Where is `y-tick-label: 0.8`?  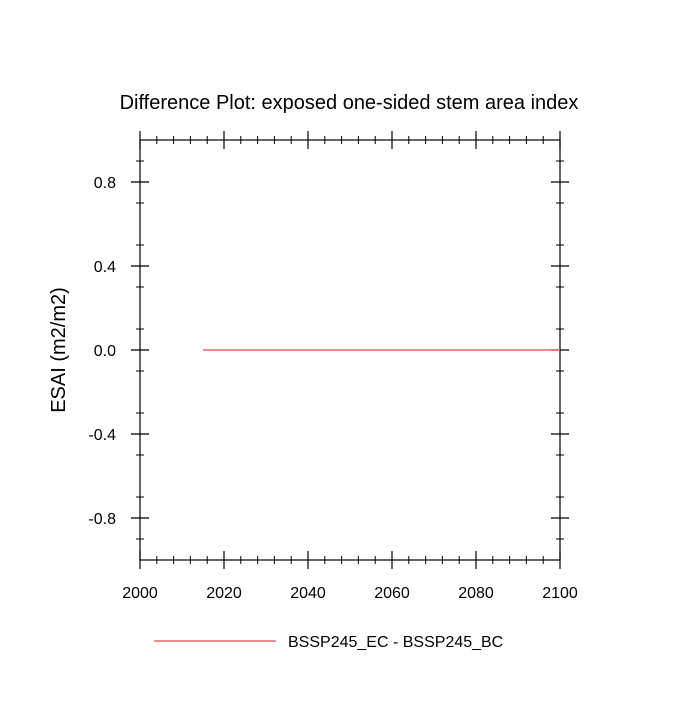 y-tick-label: 0.8 is located at coordinates (105, 183).